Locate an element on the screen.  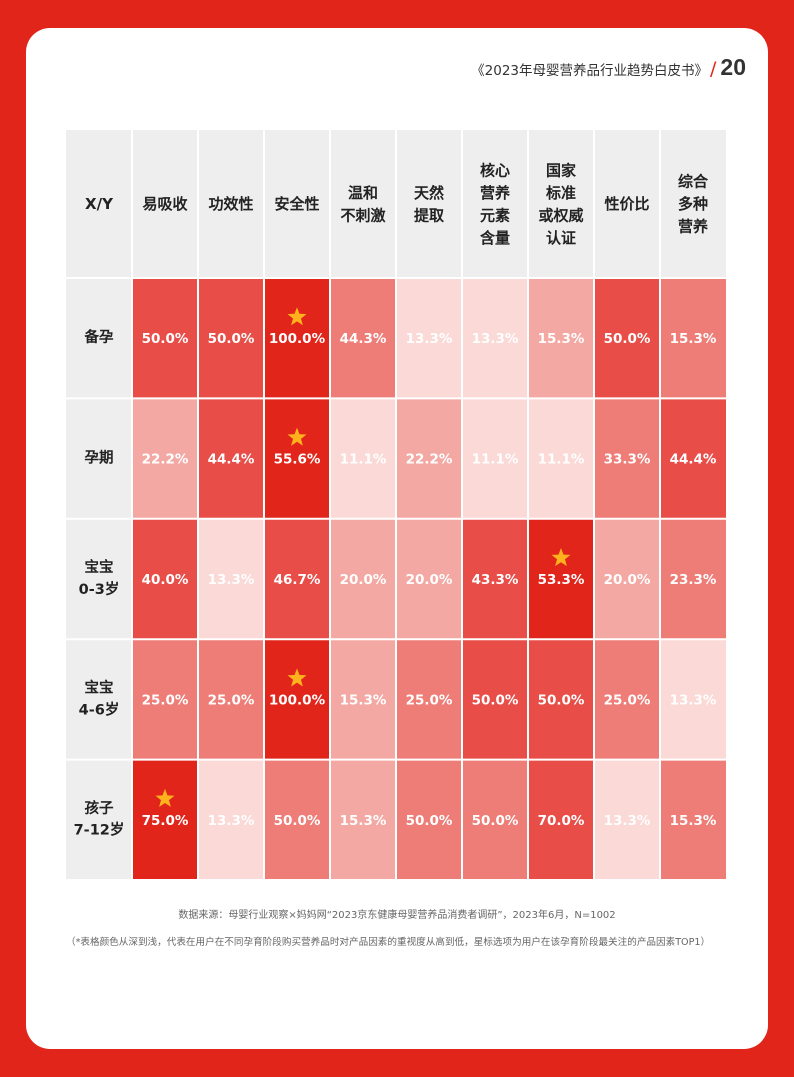
column-header-label: 易吸收 is located at coordinates (164, 204).